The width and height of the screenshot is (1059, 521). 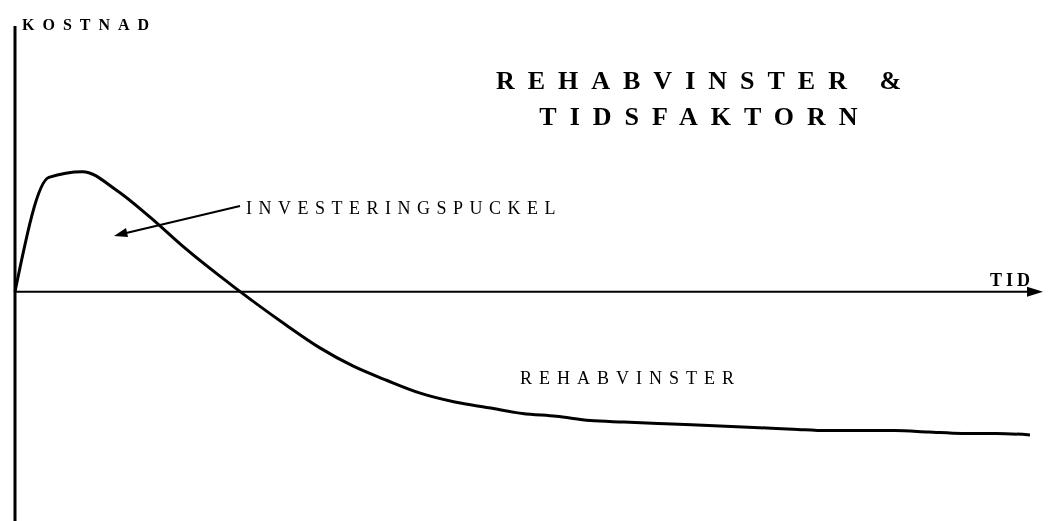 What do you see at coordinates (90, 25) in the screenshot?
I see `text: KOSTNAD` at bounding box center [90, 25].